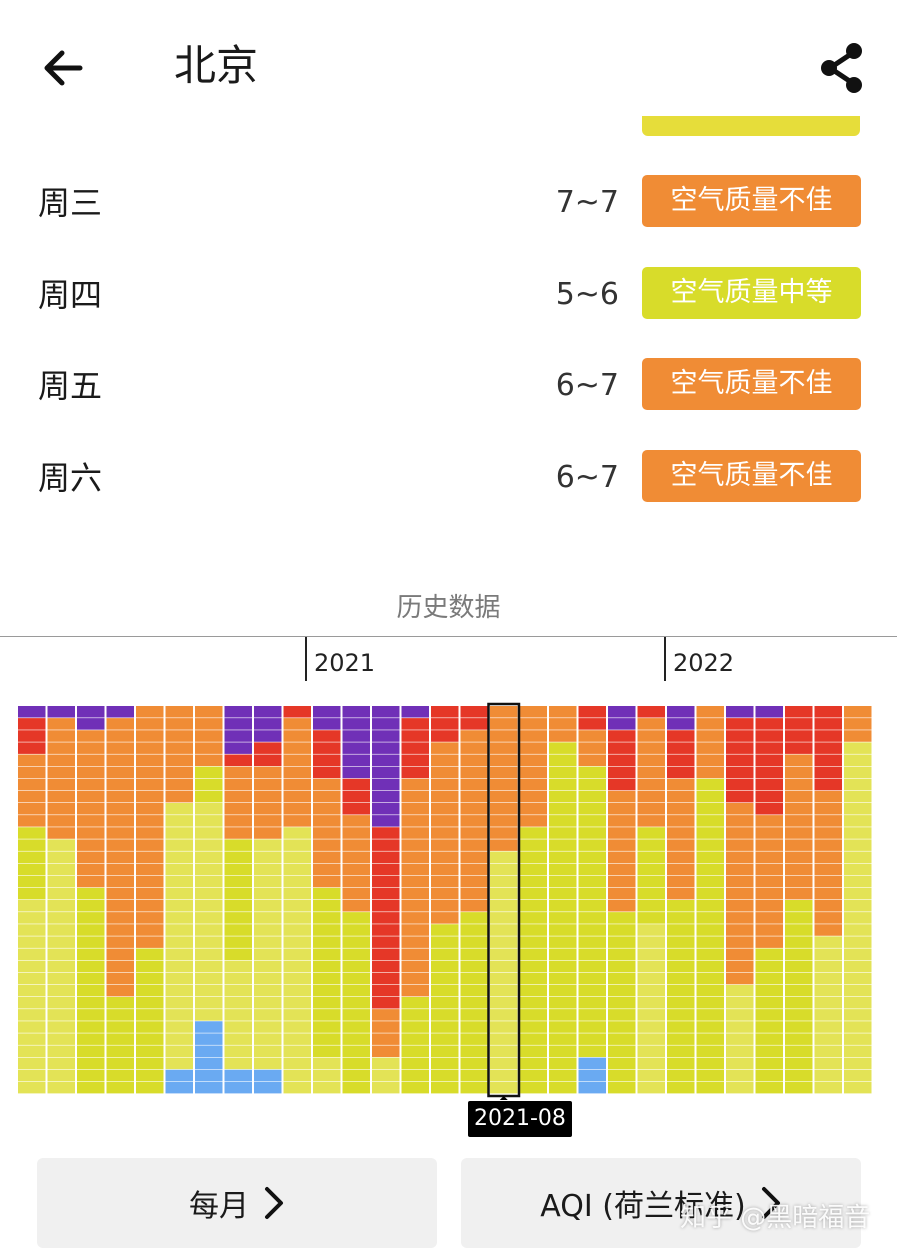 The image size is (897, 1255). Describe the element at coordinates (64, 68) in the screenshot. I see `back-button` at that location.